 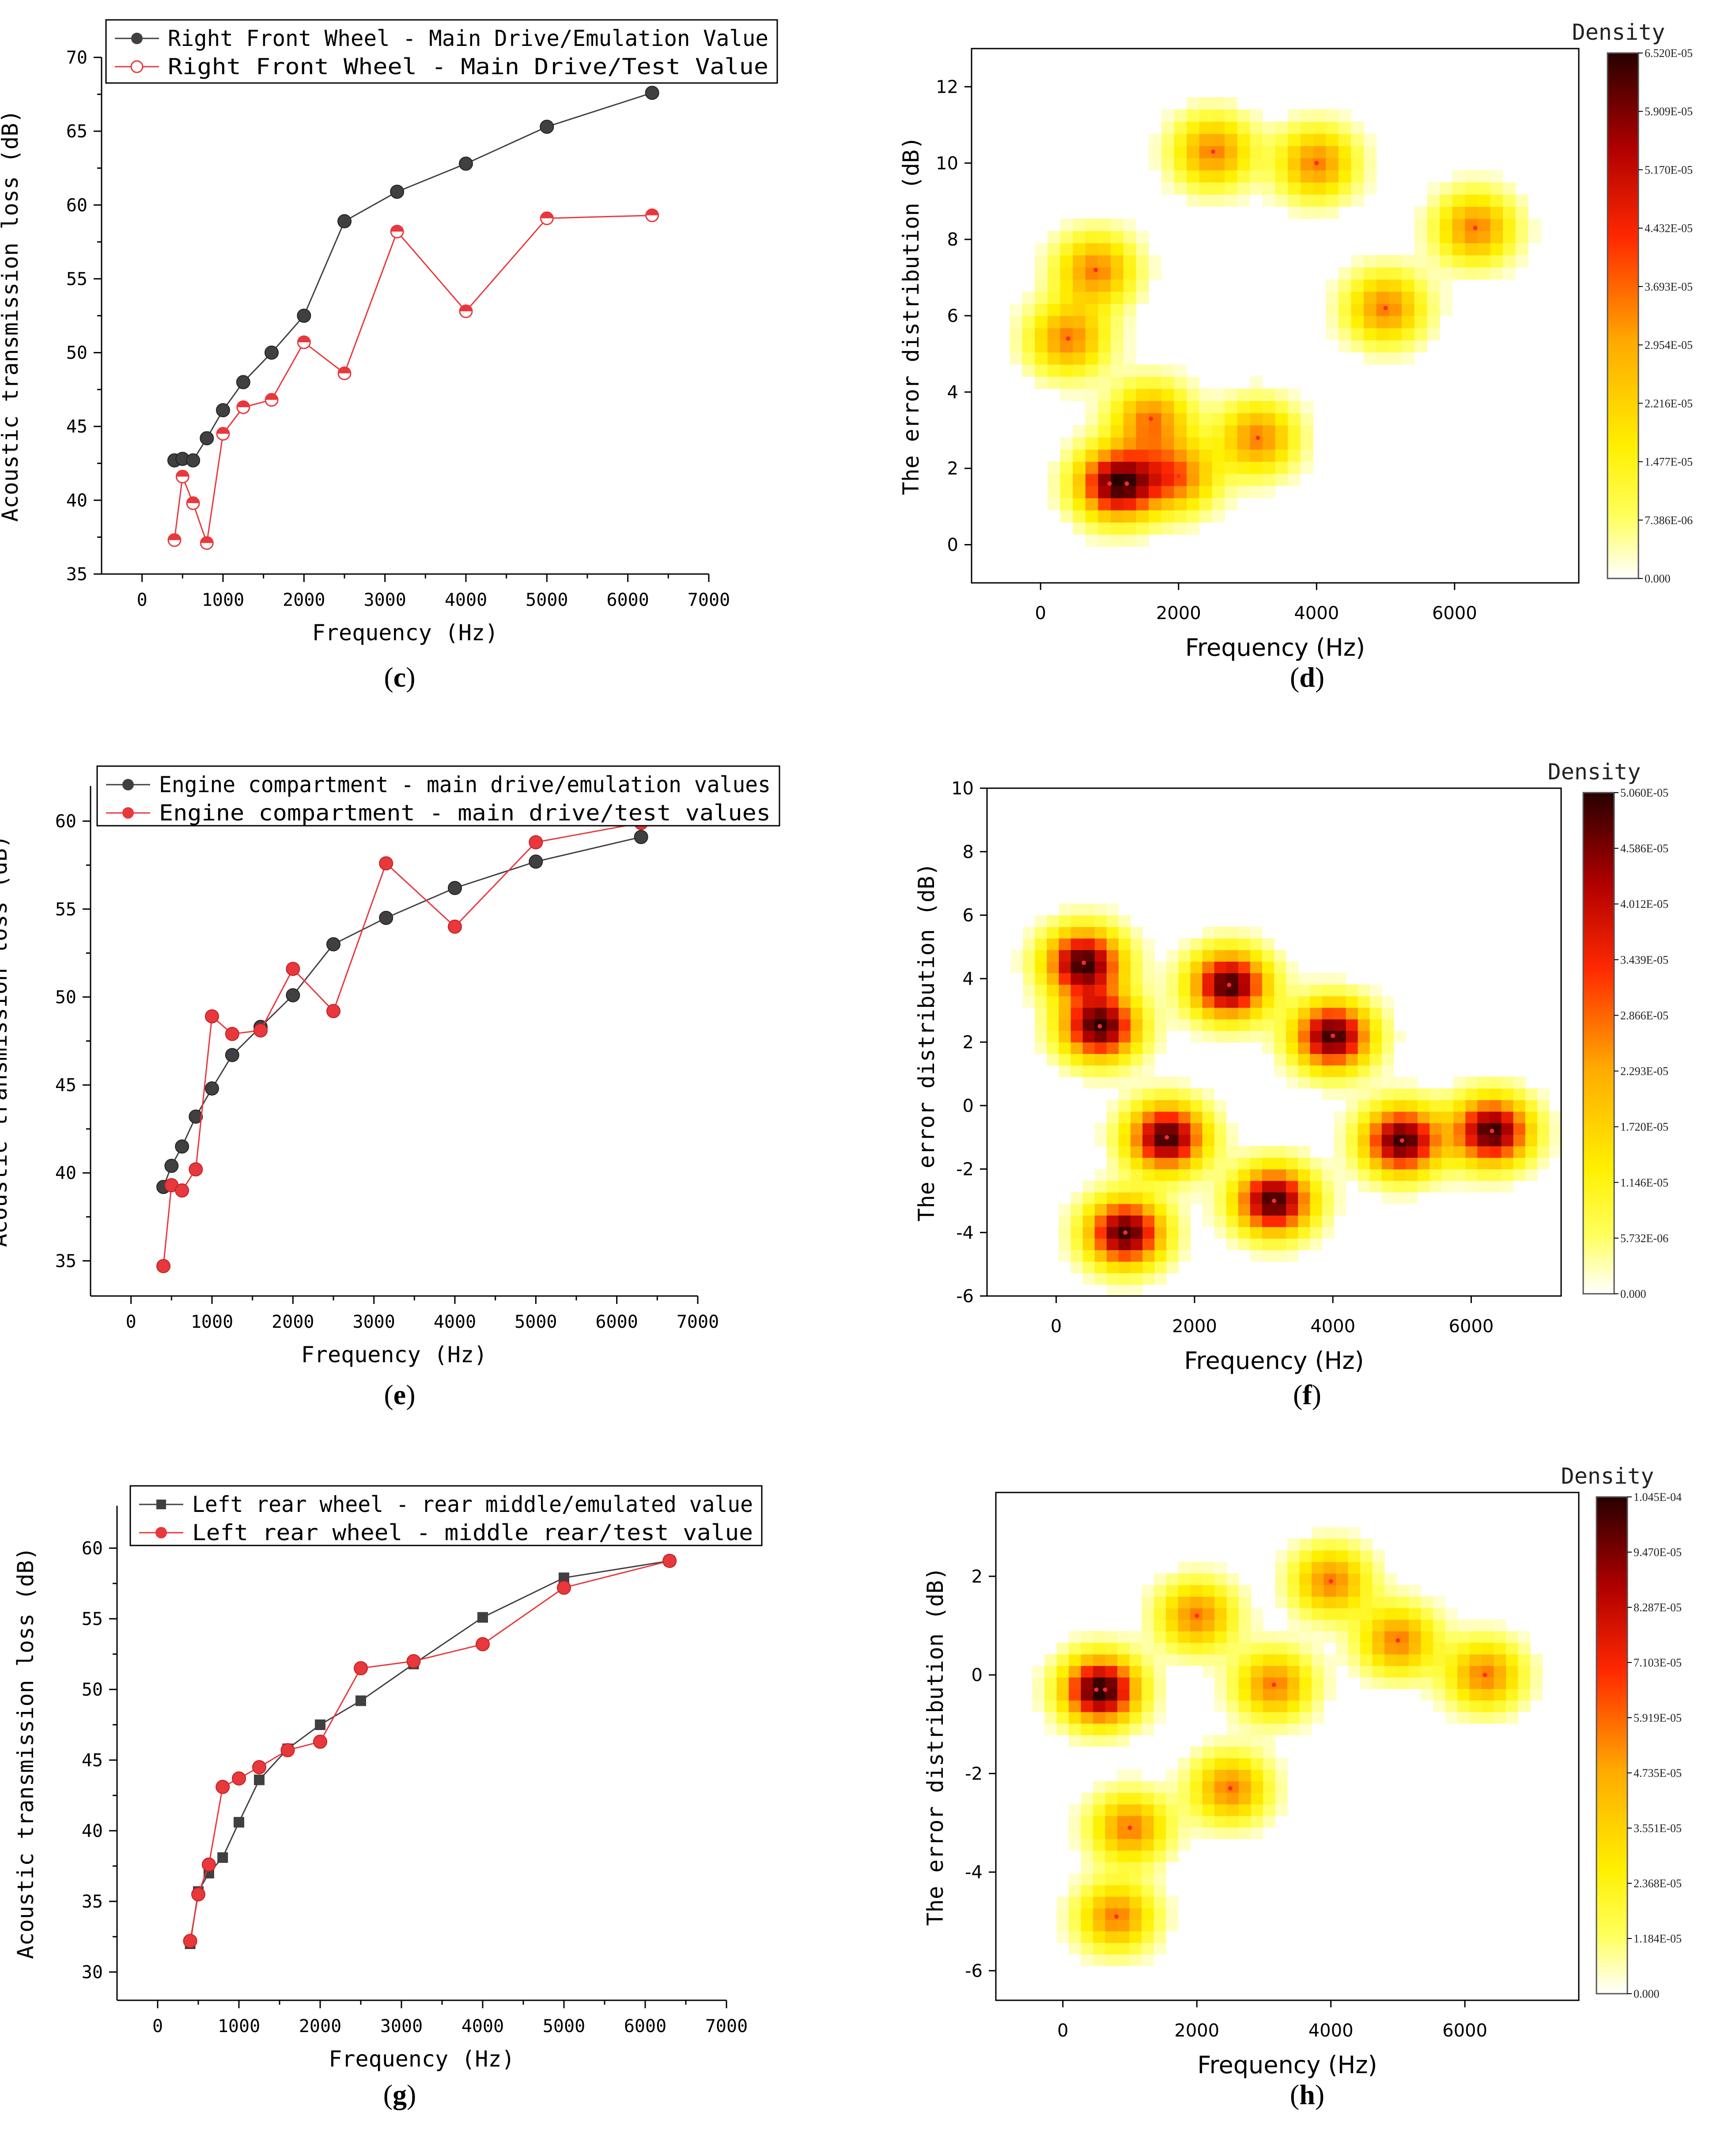 I want to click on x-tick-label: 0, so click(x=1056, y=1326).